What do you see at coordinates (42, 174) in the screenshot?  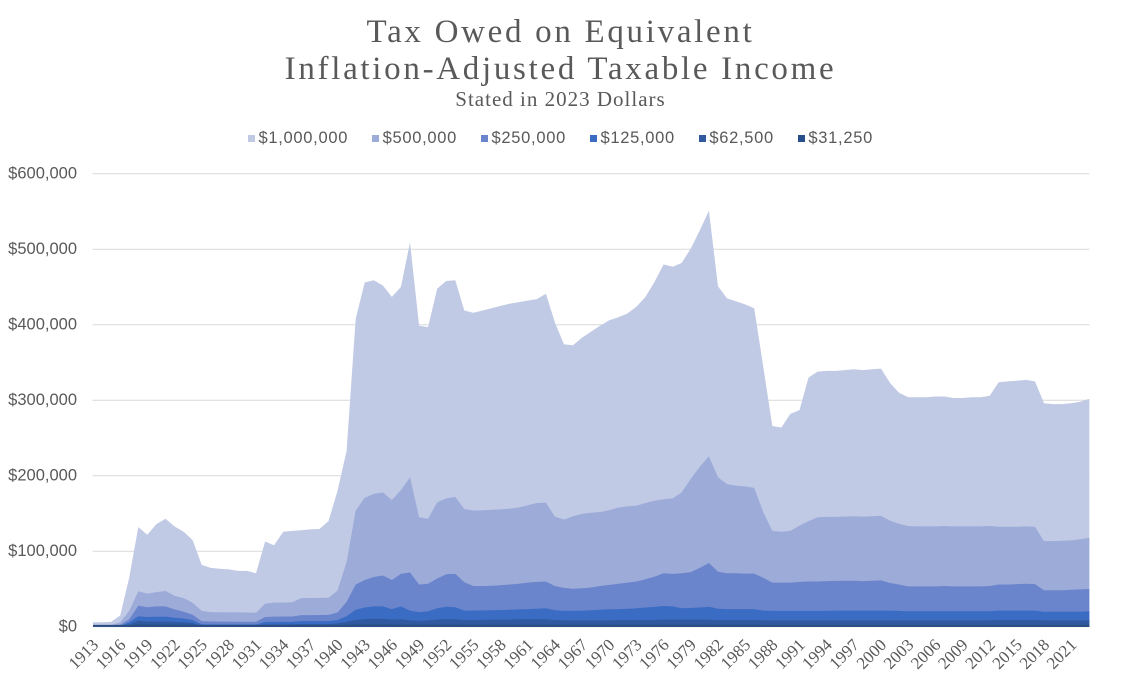 I see `svg-text: $600,000` at bounding box center [42, 174].